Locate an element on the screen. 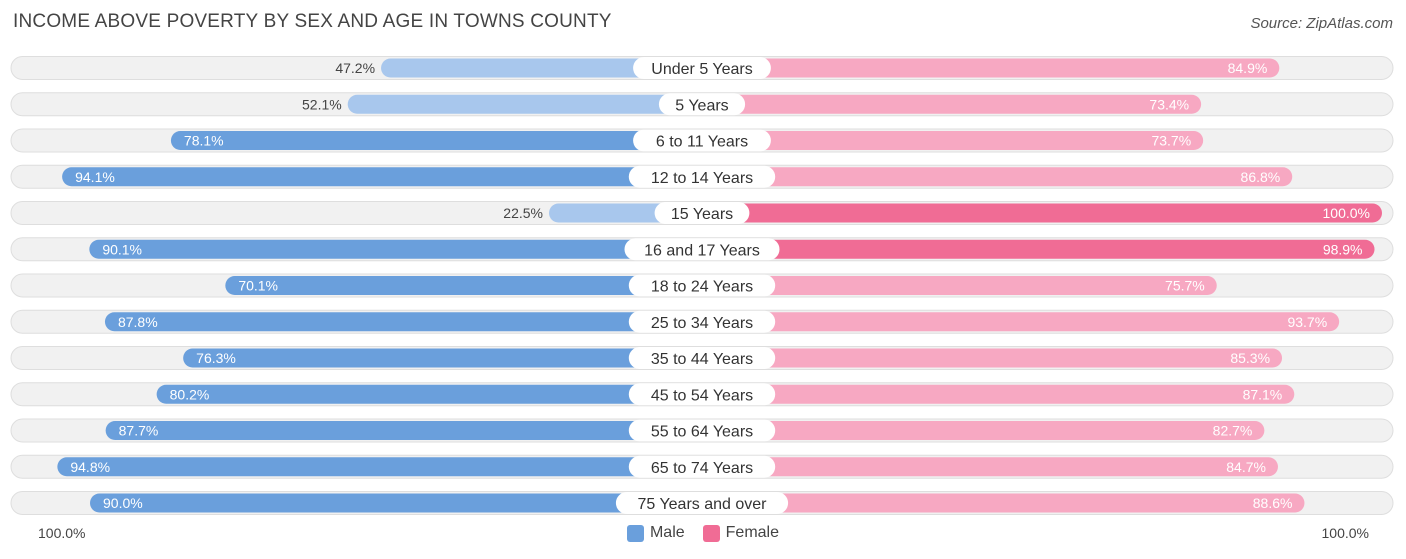  category-label: 6 to 11 Years is located at coordinates (702, 142).